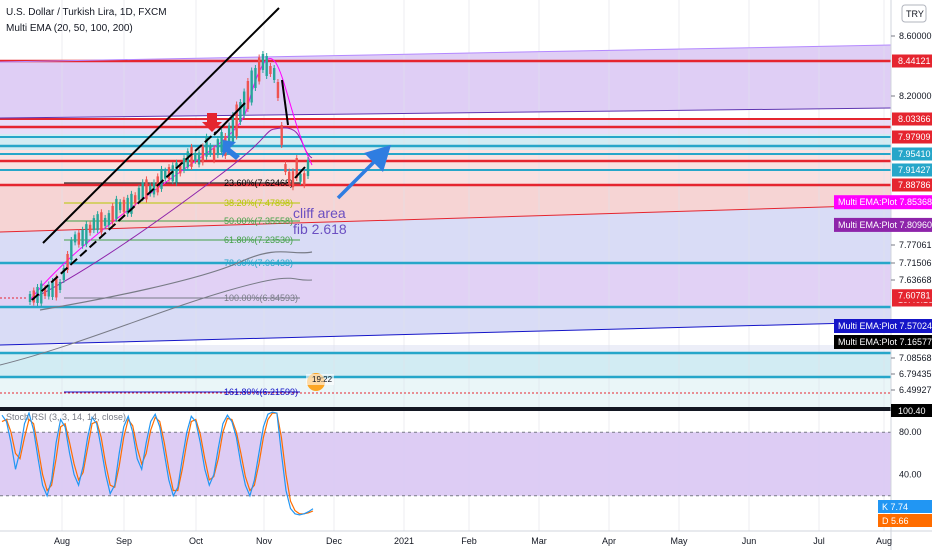 The width and height of the screenshot is (932, 555). I want to click on stoch-80-label: 80.00, so click(910, 432).